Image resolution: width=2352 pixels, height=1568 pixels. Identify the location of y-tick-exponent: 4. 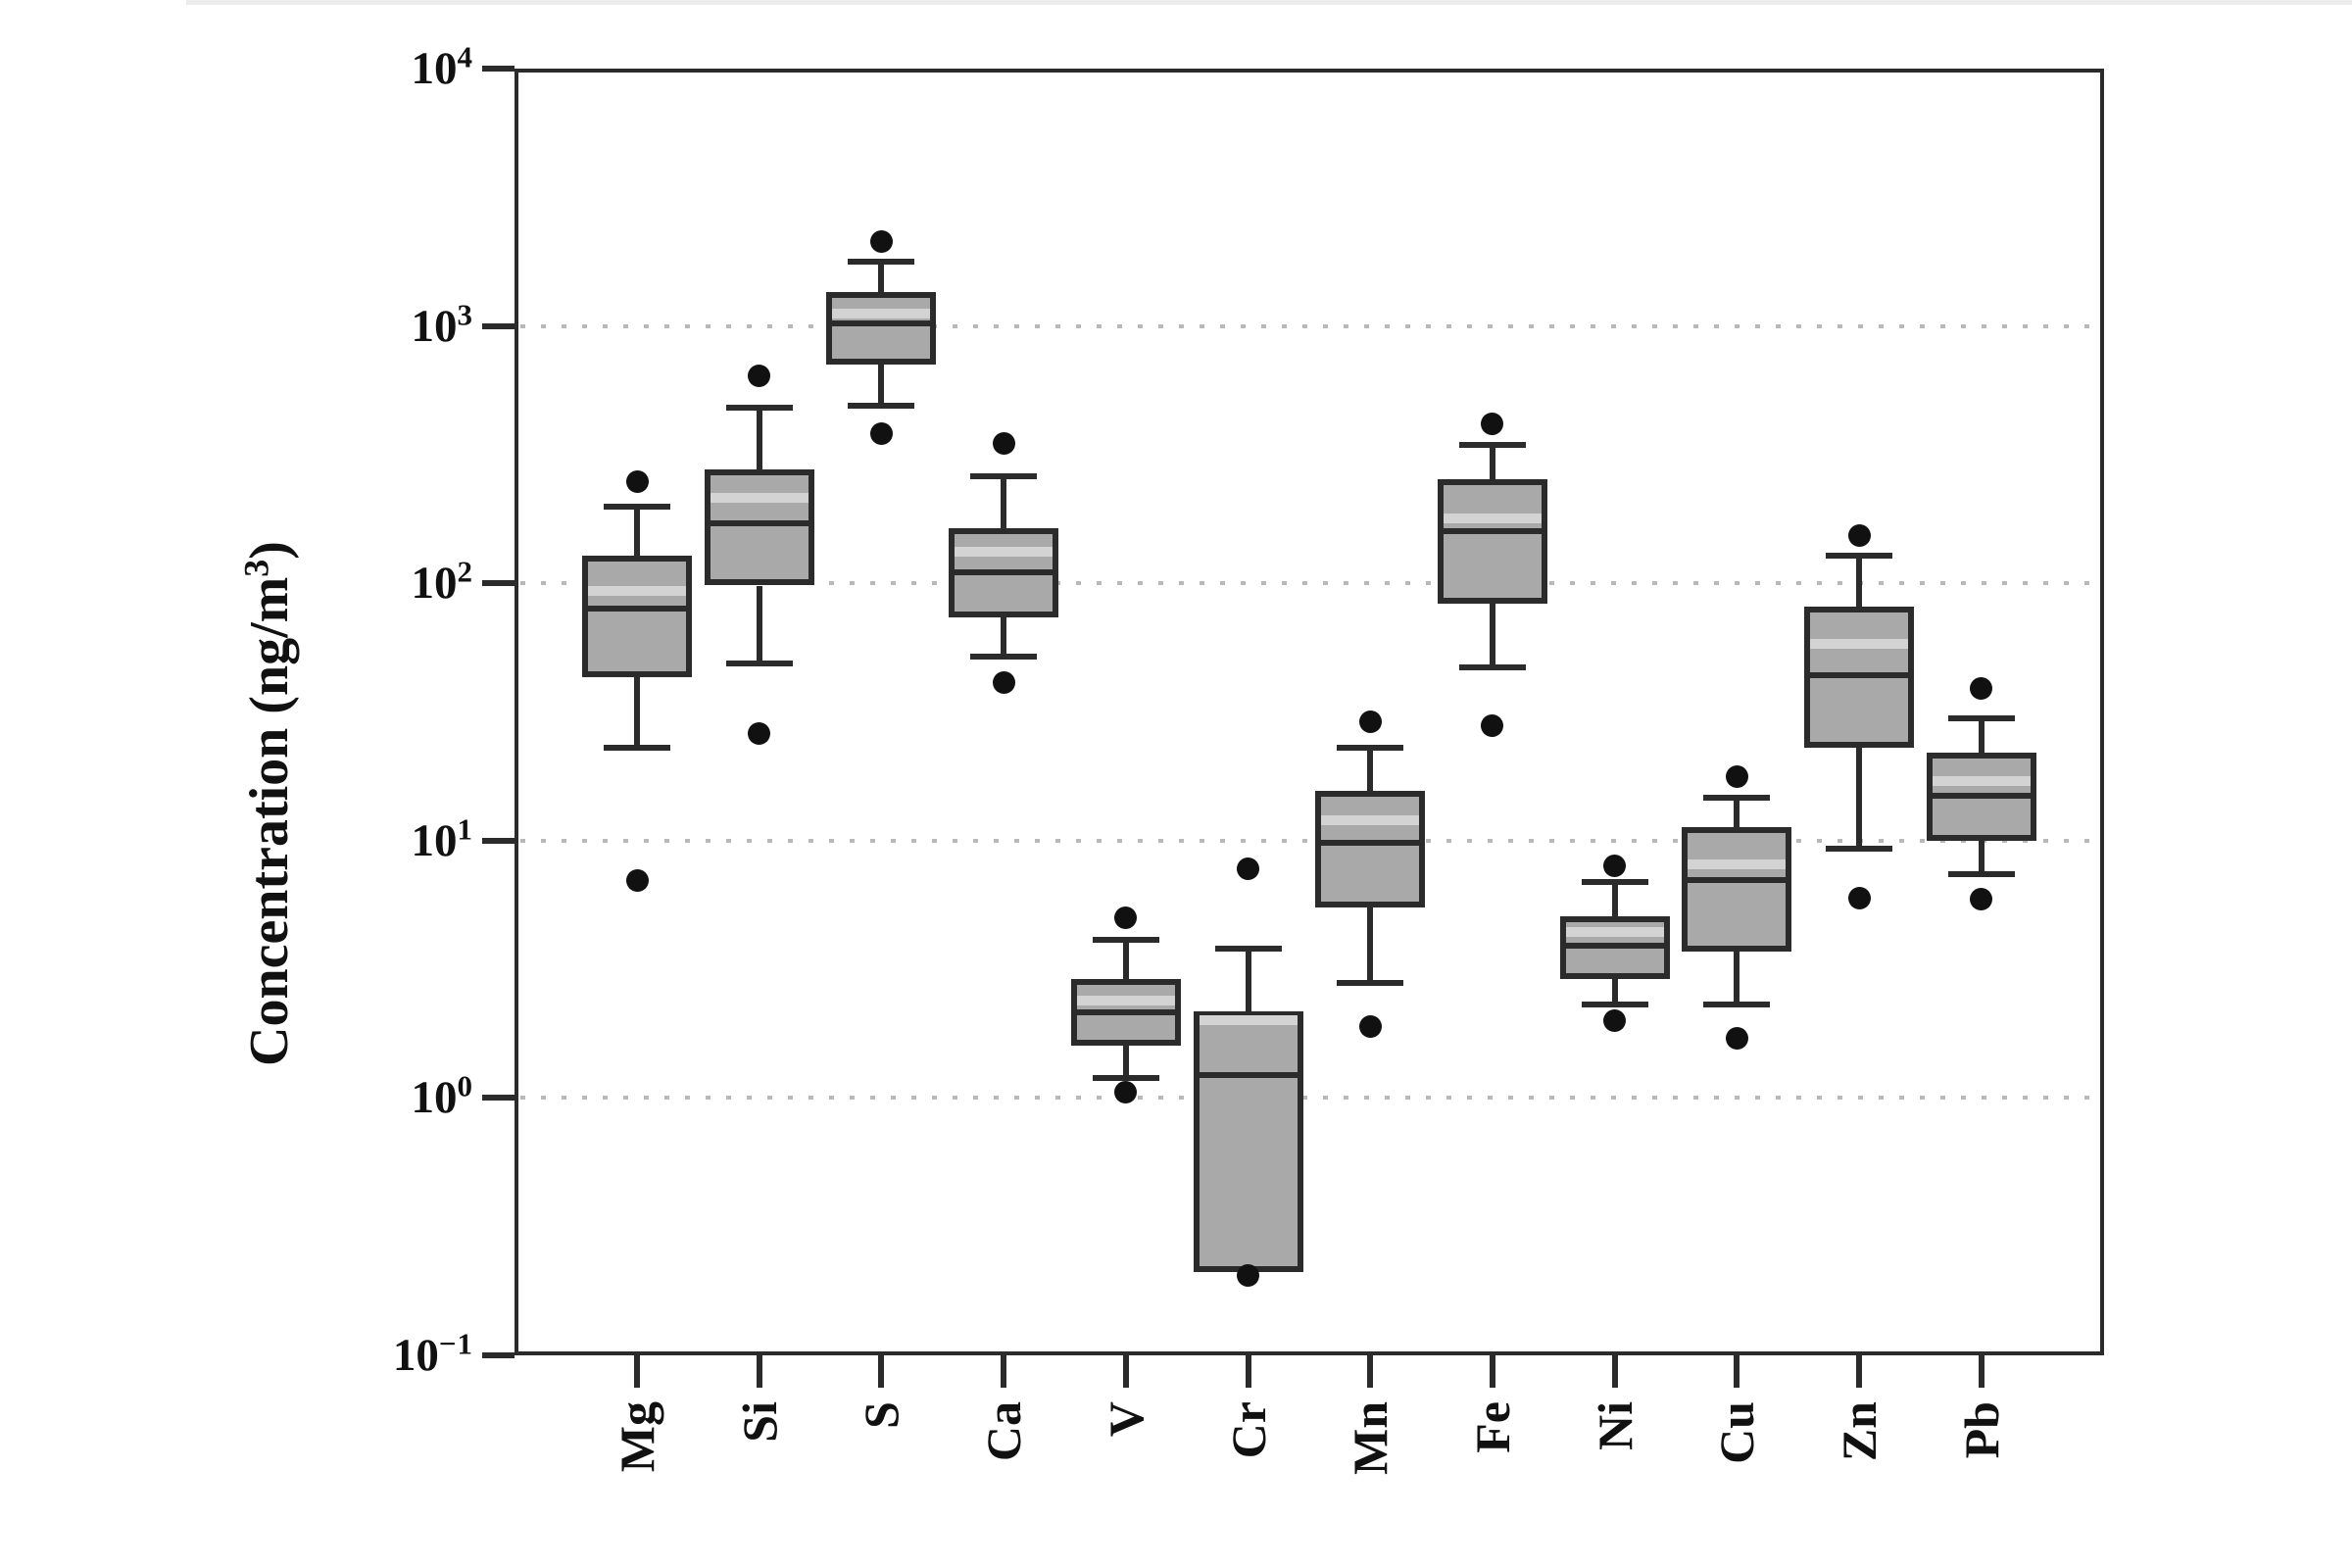
(465, 56).